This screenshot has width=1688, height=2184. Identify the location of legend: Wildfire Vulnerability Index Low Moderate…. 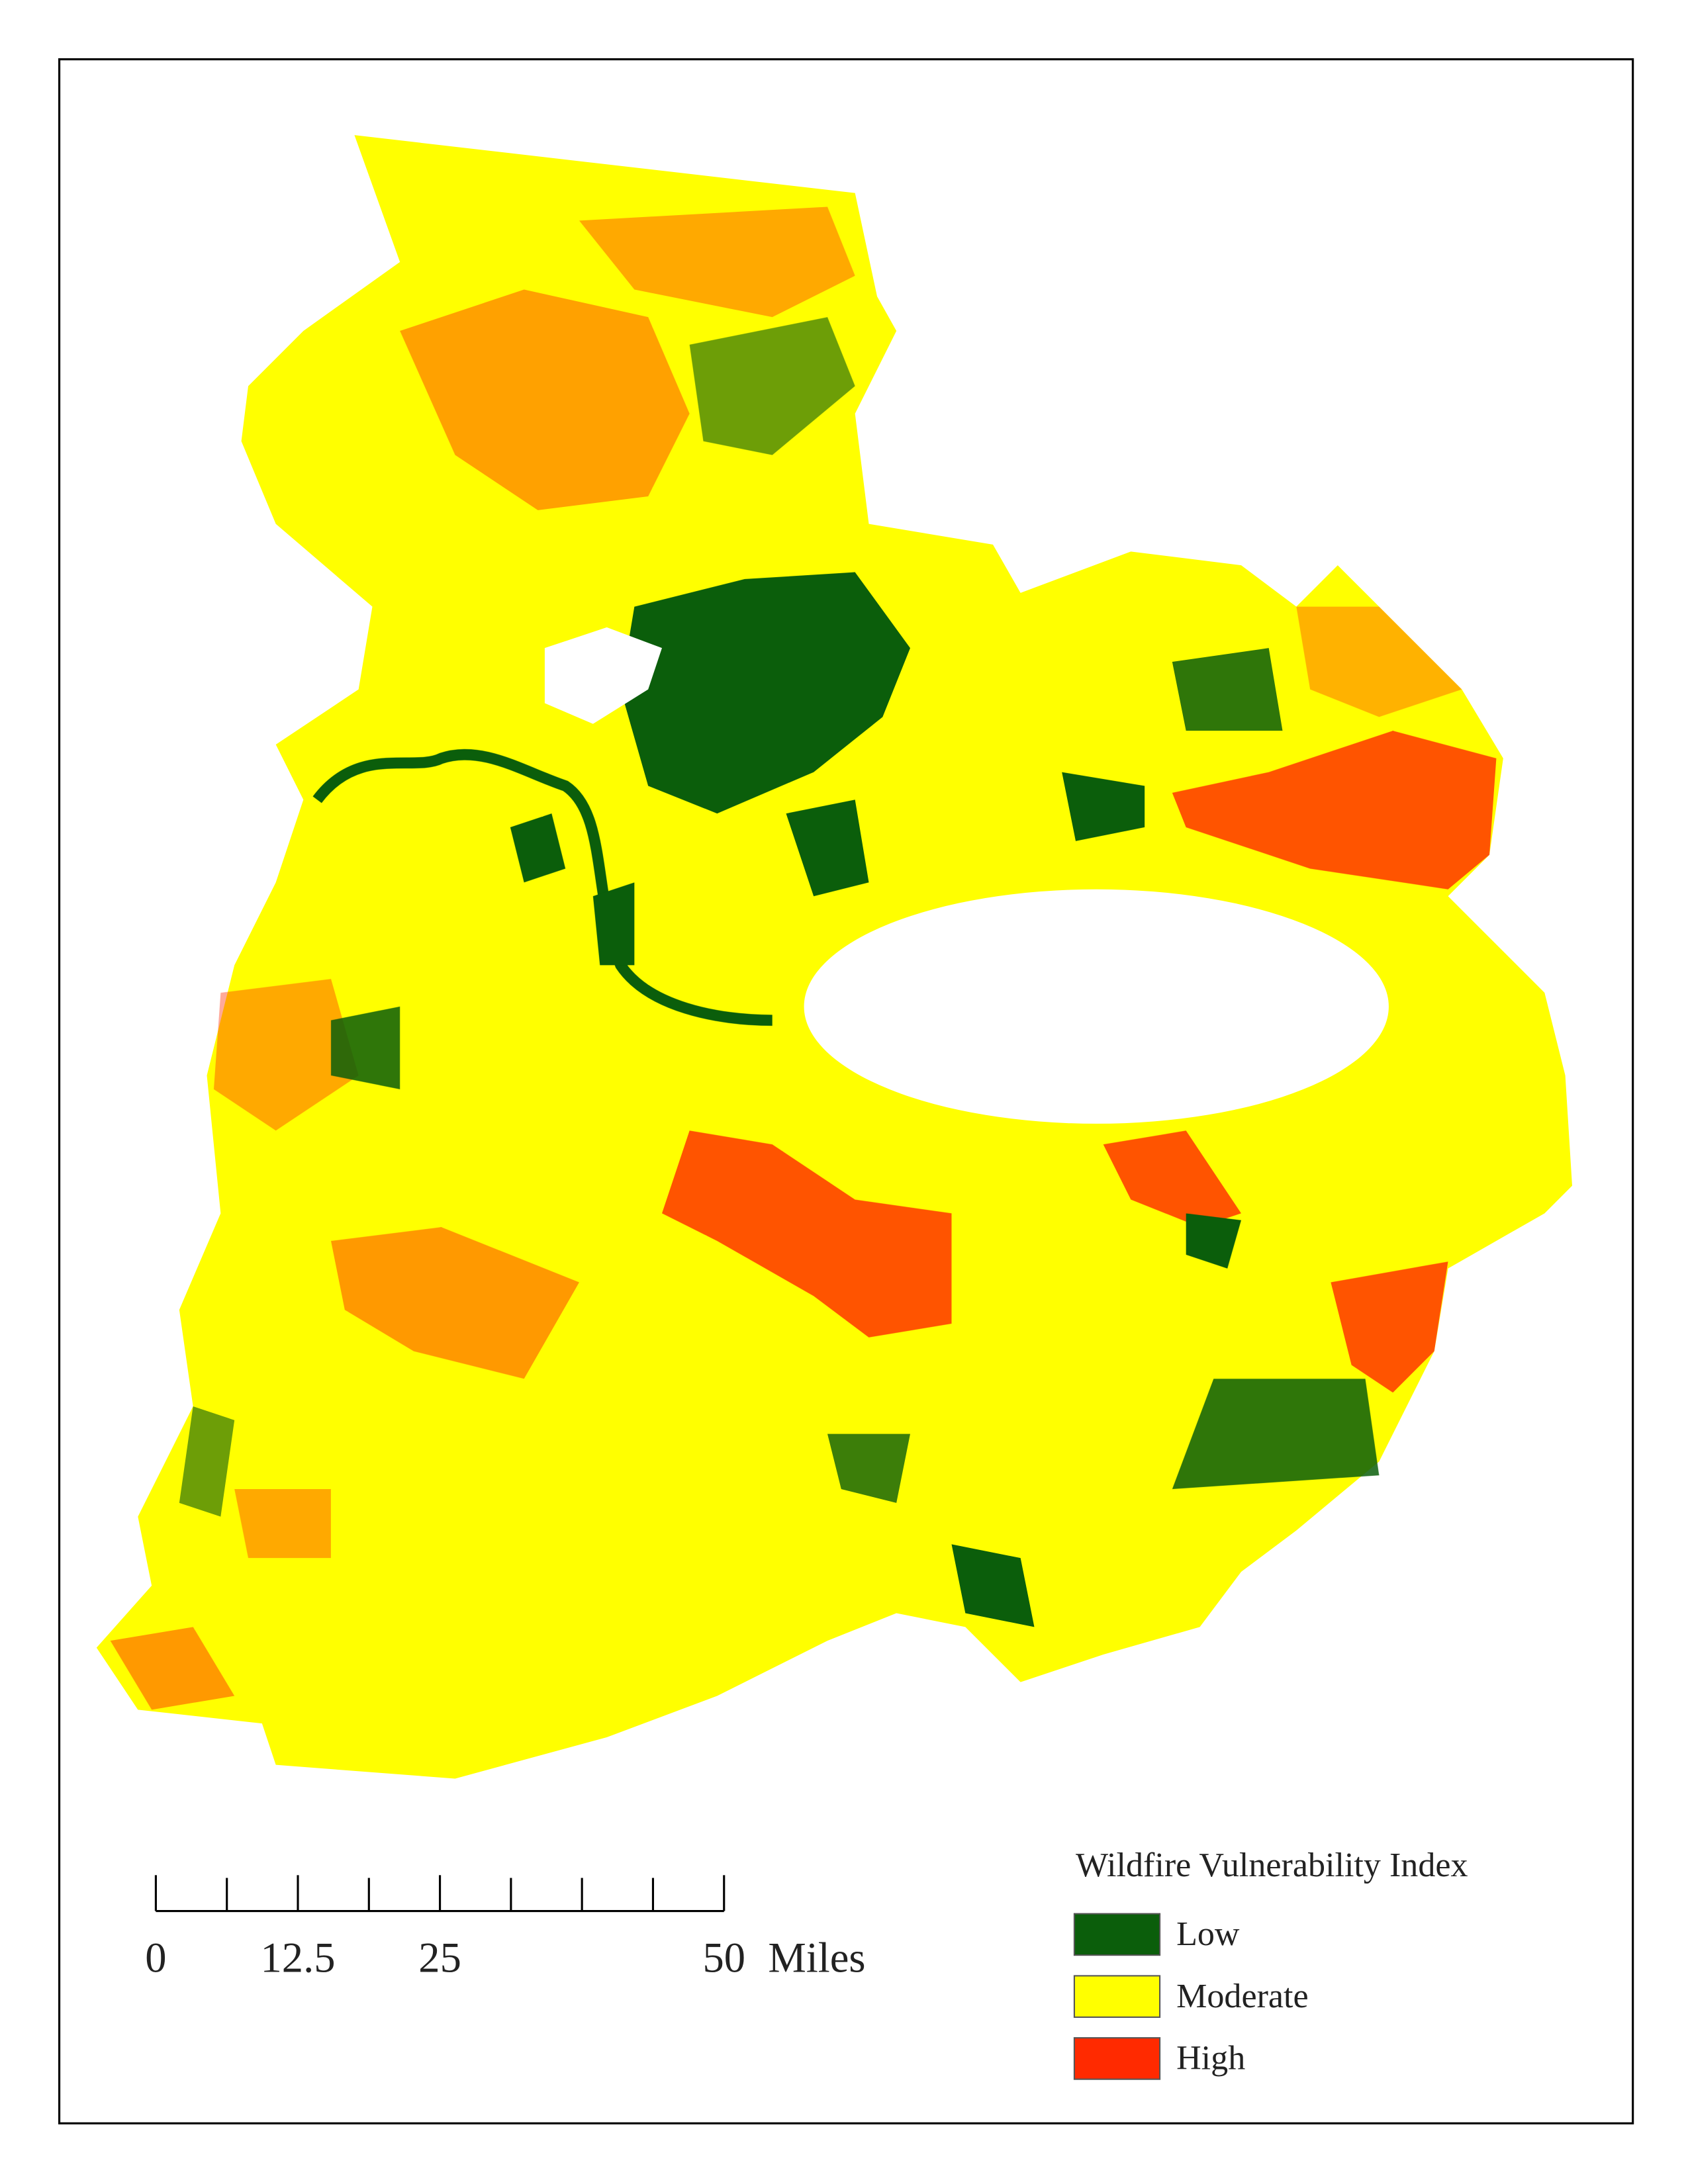
(1270, 1963).